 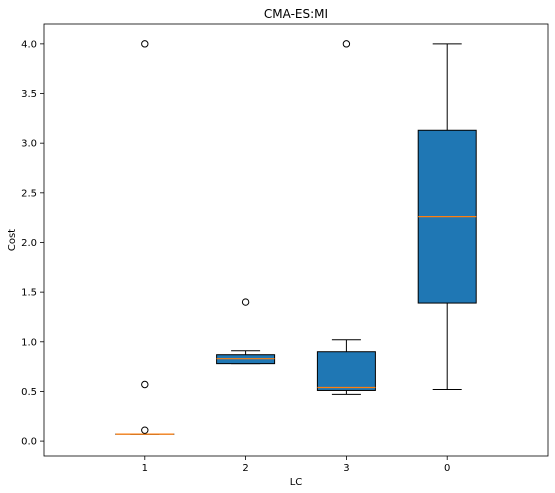 What do you see at coordinates (29, 392) in the screenshot?
I see `y-tick-label-1: 0.5` at bounding box center [29, 392].